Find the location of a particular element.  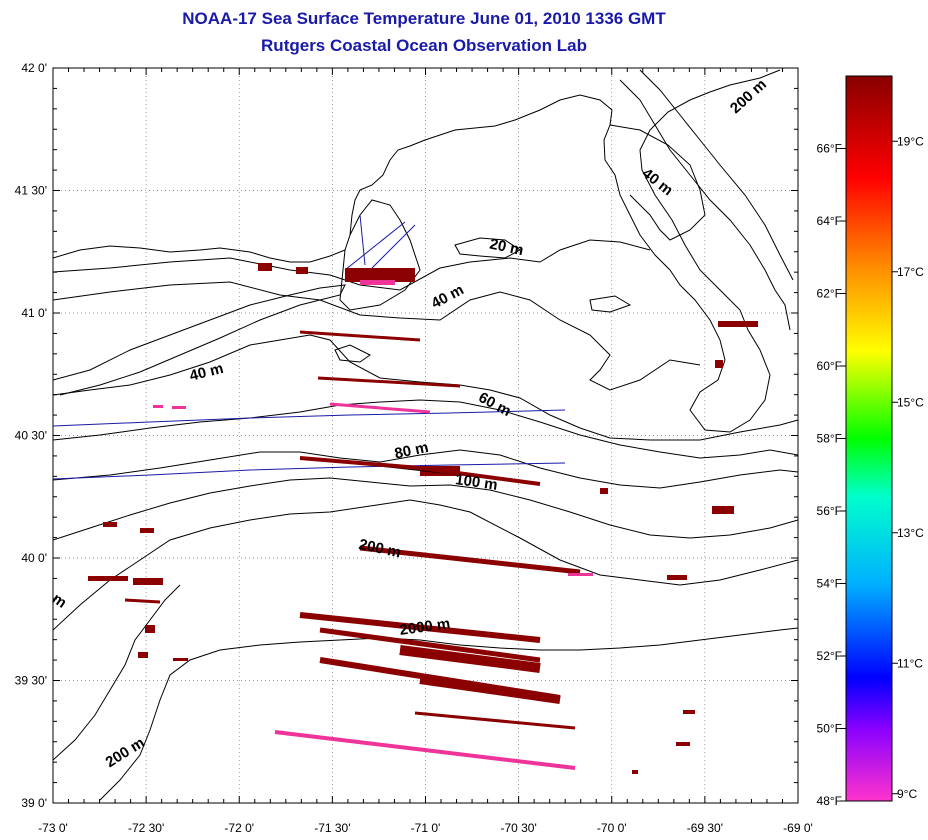

contour-40m-west is located at coordinates (425, 387).